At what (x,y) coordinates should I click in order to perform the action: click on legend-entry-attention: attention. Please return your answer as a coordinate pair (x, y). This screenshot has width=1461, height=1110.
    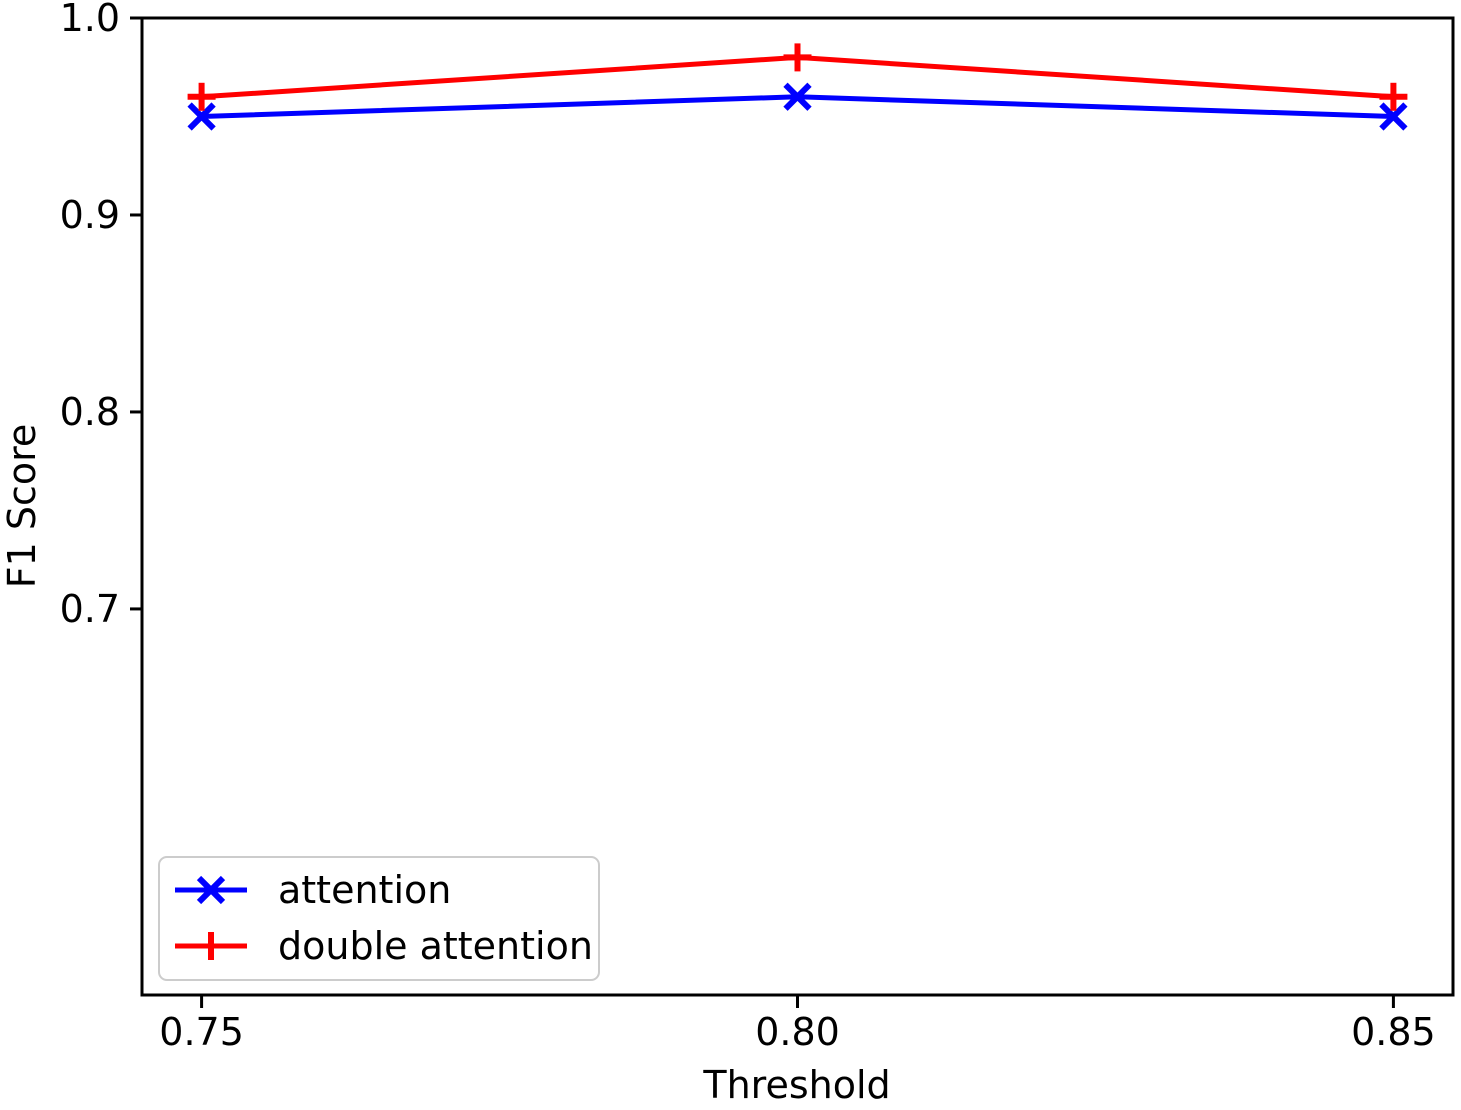
    Looking at the image, I should click on (379, 890).